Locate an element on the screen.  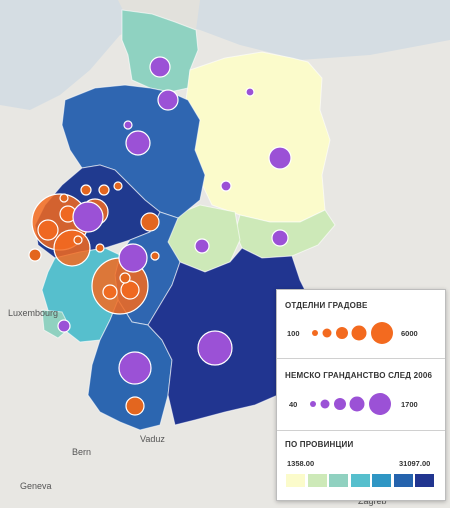
legend-cities-scale is located at coordinates (352, 333).